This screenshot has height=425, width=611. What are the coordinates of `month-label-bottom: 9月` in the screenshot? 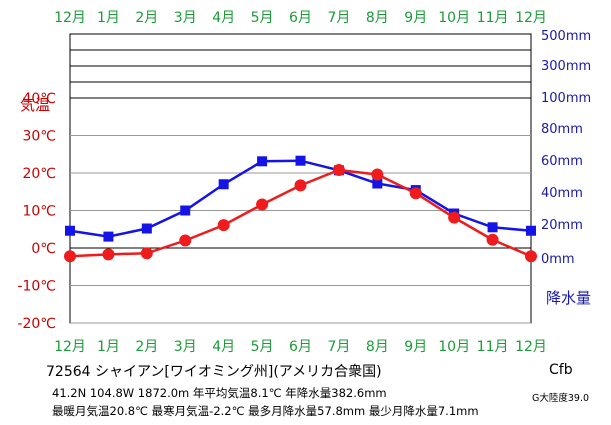 It's located at (415, 347).